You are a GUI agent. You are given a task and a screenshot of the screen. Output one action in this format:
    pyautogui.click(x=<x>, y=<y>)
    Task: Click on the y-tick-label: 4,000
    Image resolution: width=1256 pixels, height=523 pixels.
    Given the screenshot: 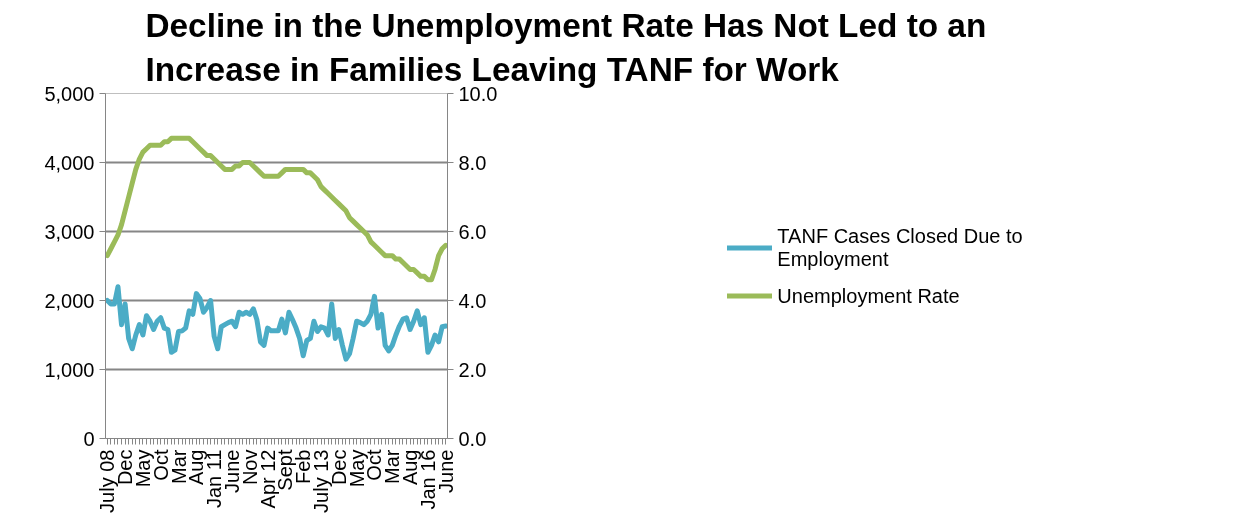 What is the action you would take?
    pyautogui.click(x=69, y=162)
    